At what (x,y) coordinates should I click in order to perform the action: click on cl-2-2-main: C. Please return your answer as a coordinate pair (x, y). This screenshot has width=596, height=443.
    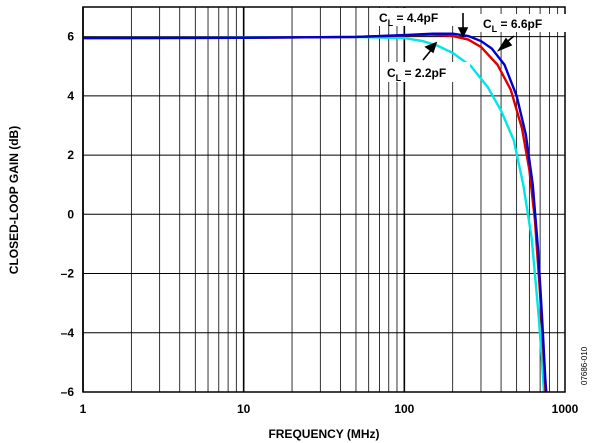
    Looking at the image, I should click on (391, 73).